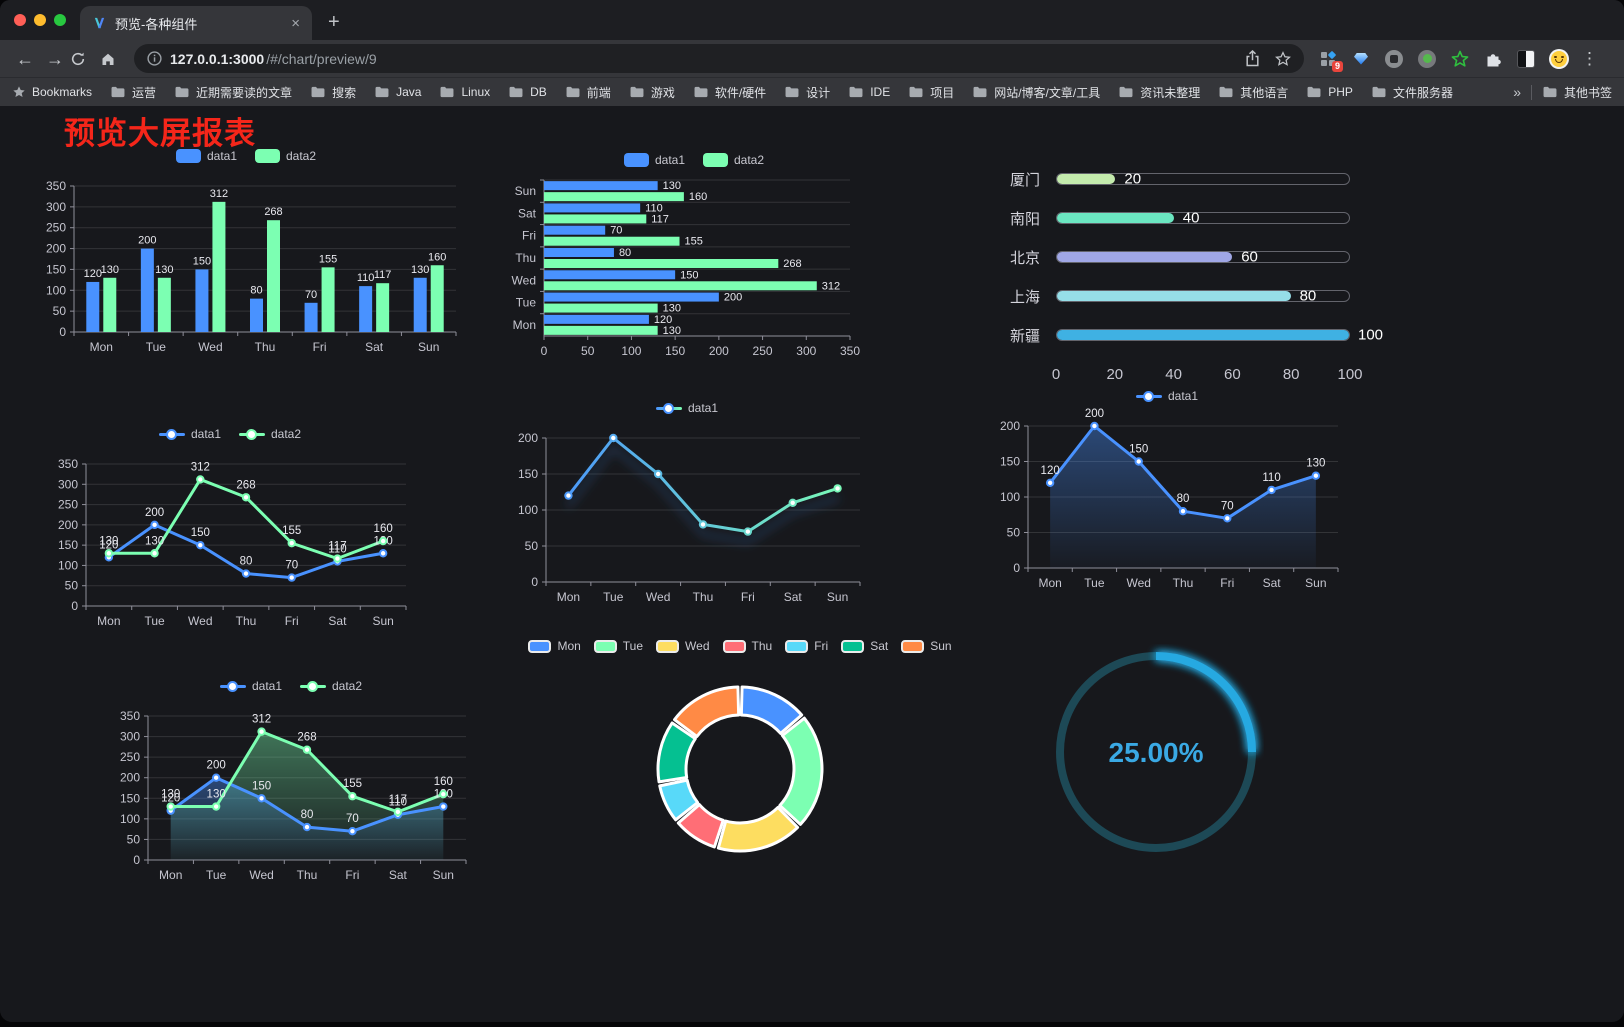 This screenshot has width=1624, height=1027. I want to click on bookmarks-manager: Bookmarks, so click(52, 92).